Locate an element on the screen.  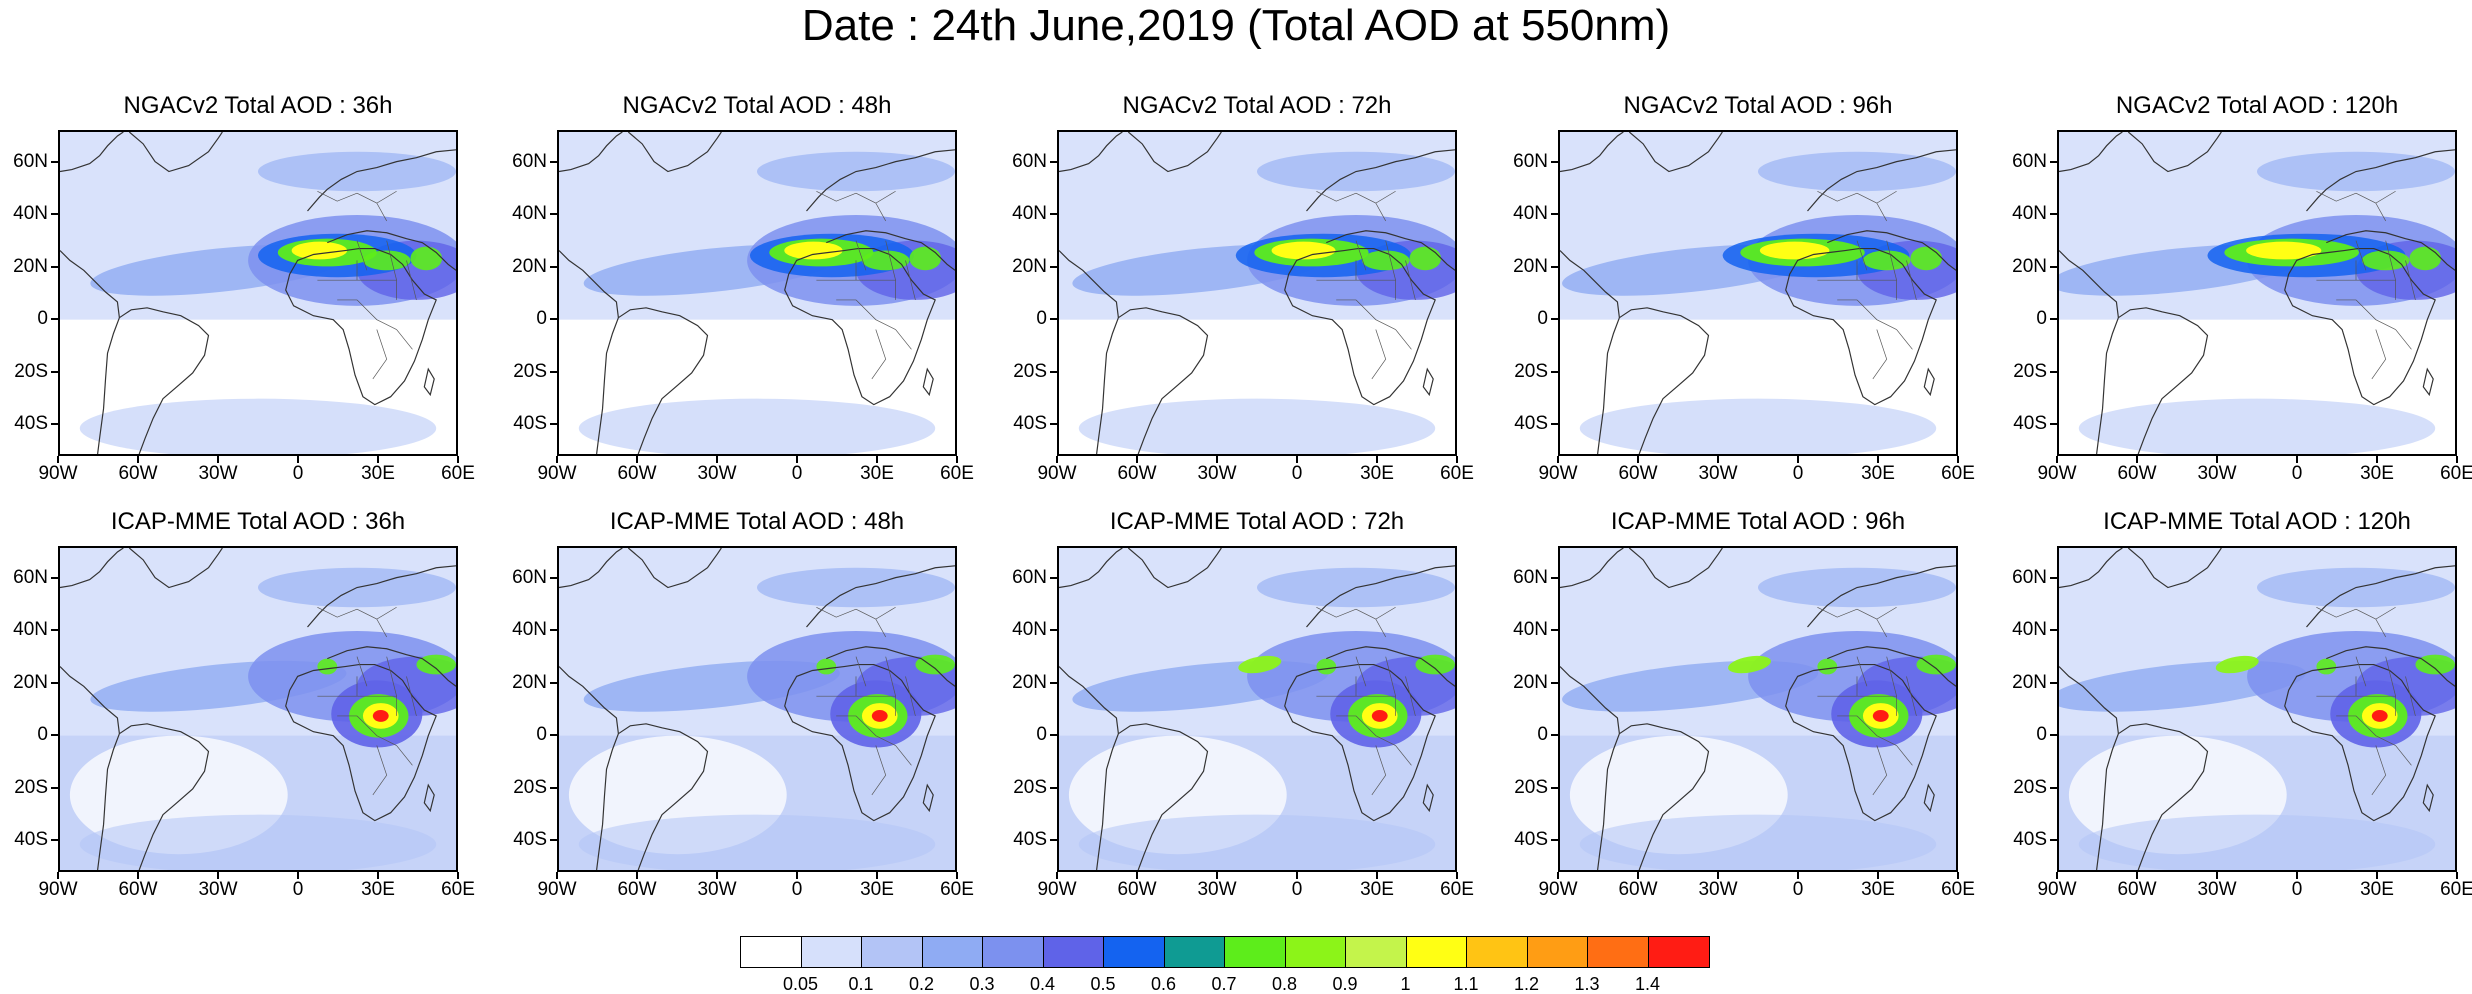
panel-title: ICAP-MME Total AOD : 72h is located at coordinates (1257, 521).